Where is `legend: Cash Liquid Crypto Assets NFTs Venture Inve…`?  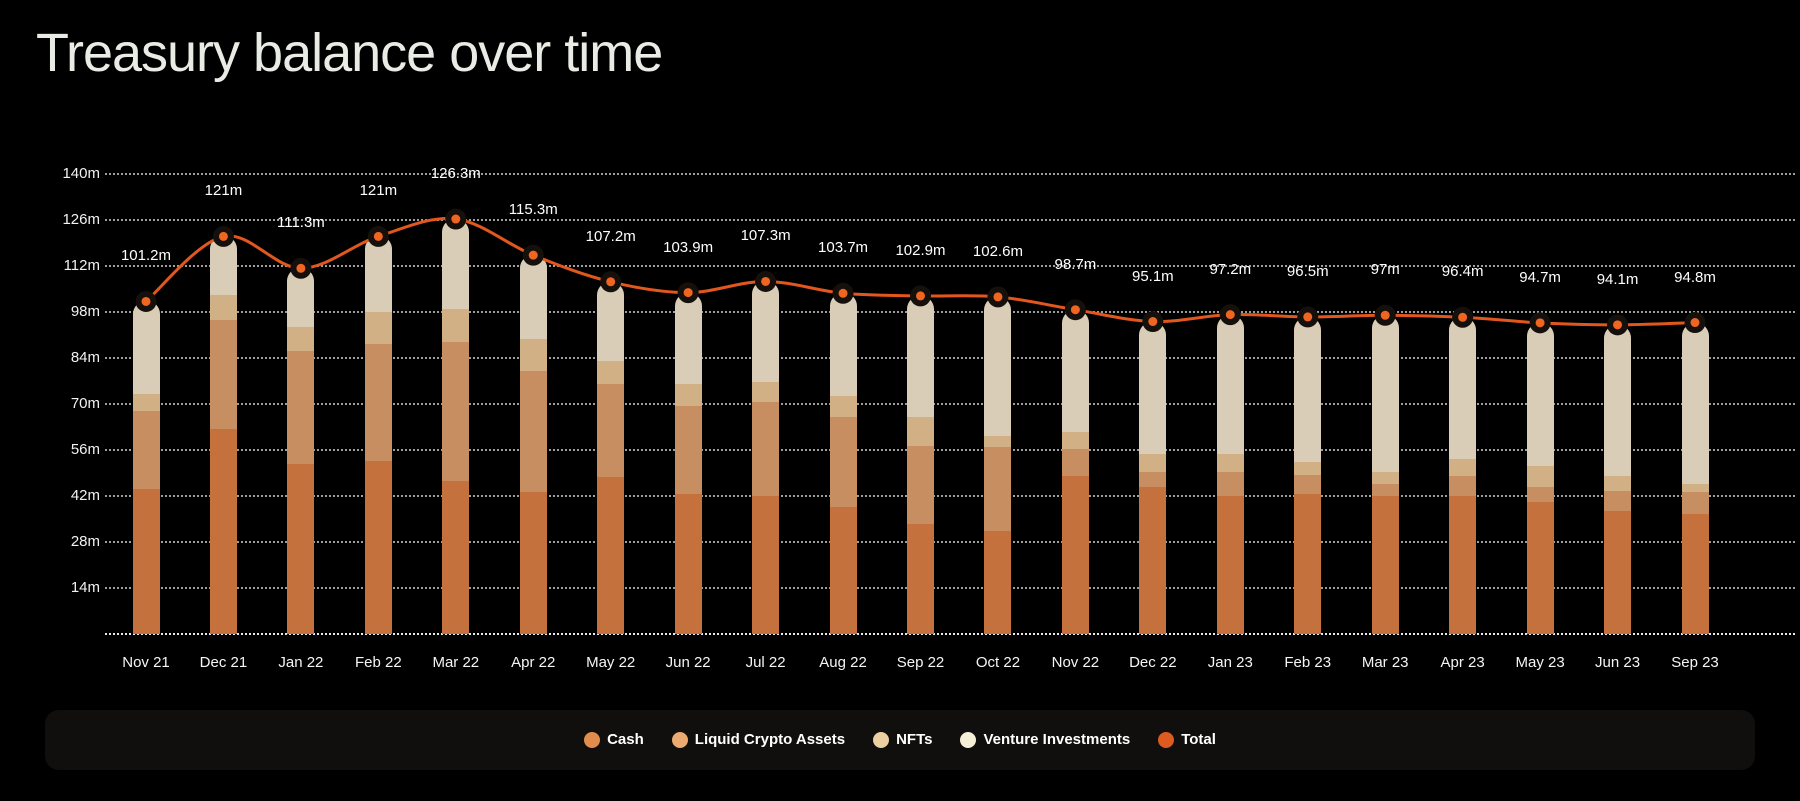 legend: Cash Liquid Crypto Assets NFTs Venture Inve… is located at coordinates (900, 740).